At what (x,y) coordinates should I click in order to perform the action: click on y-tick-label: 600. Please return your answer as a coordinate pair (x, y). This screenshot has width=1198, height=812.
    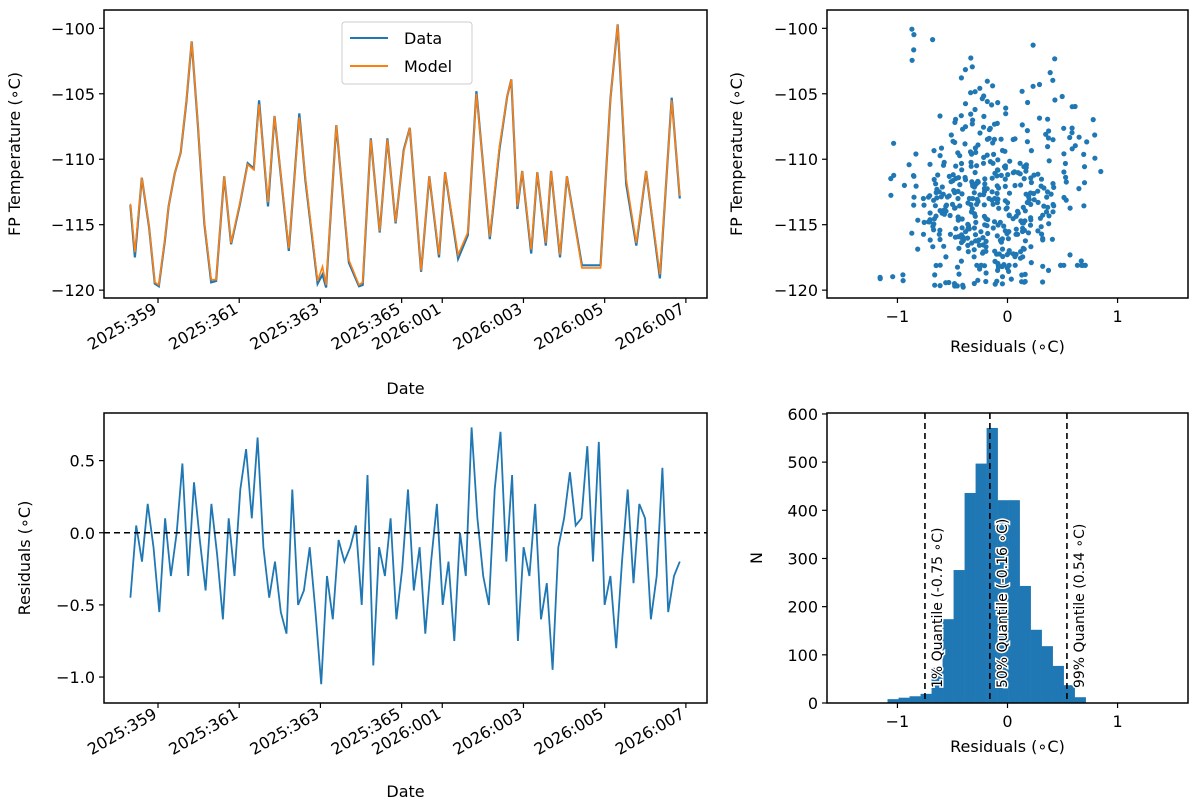
    Looking at the image, I should click on (802, 414).